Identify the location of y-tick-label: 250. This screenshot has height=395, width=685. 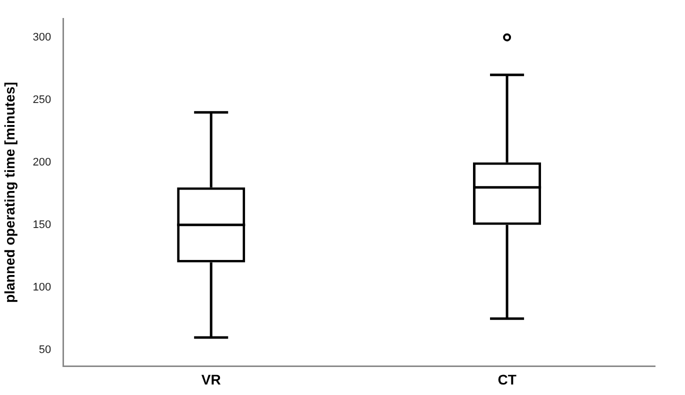
(42, 100).